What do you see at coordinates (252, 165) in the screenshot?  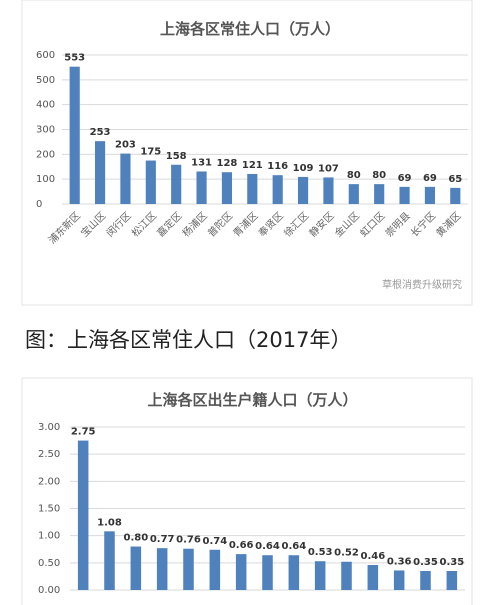 I see `data-label: 121` at bounding box center [252, 165].